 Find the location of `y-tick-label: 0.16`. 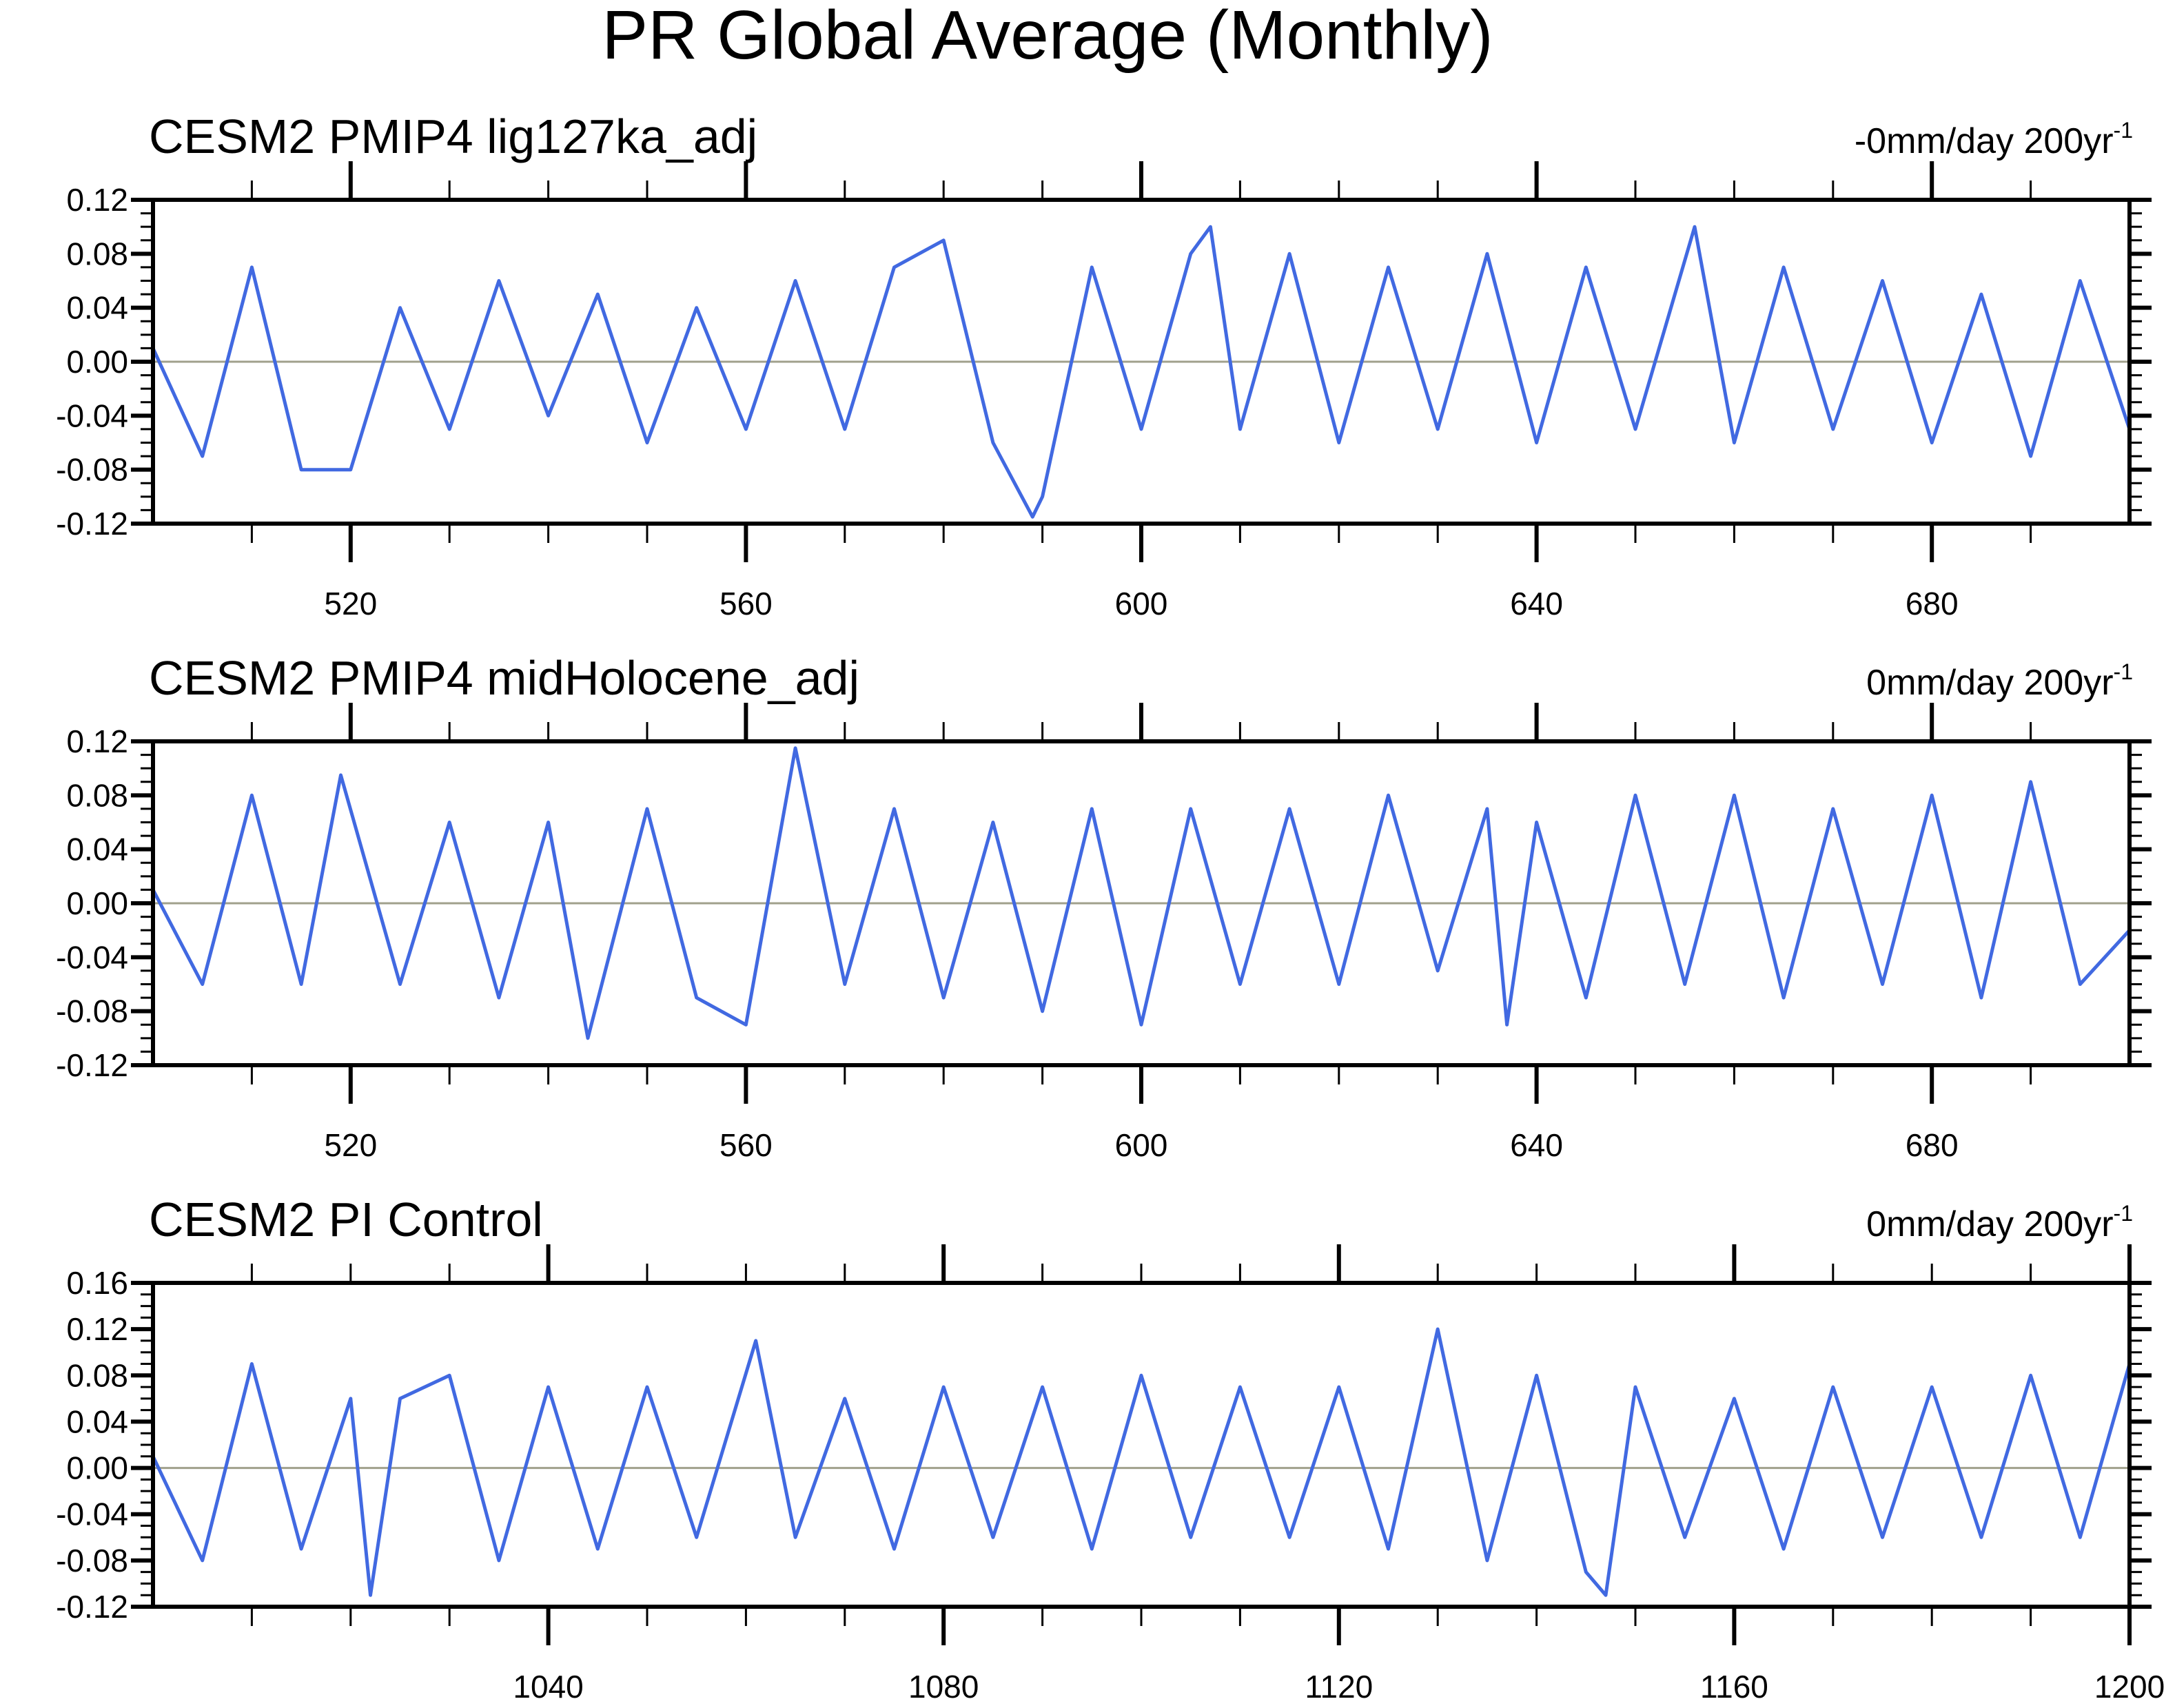

y-tick-label: 0.16 is located at coordinates (97, 1283).